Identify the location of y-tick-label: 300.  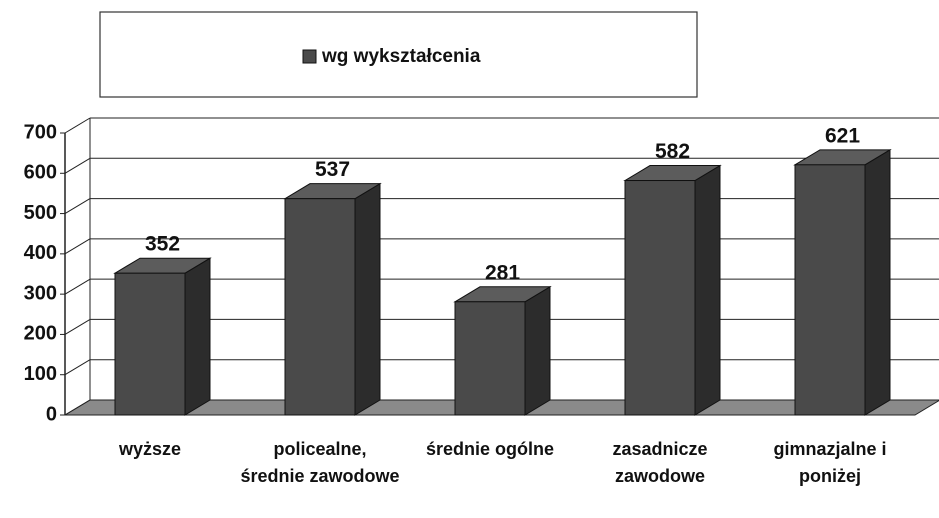
(40, 293).